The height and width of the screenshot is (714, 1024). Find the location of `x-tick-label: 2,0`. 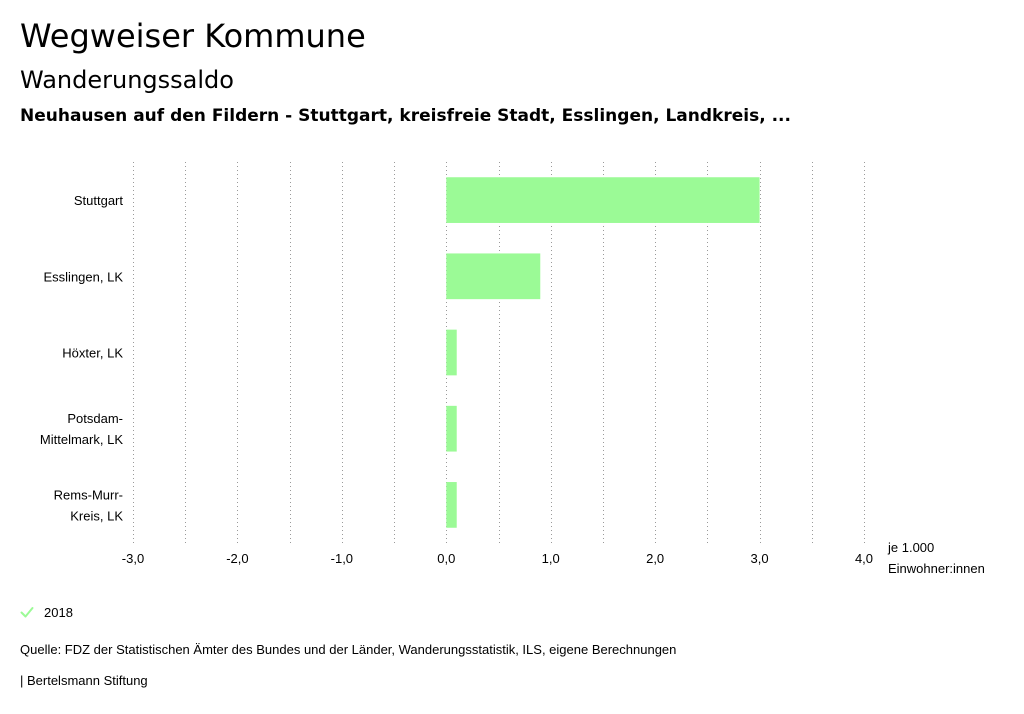

x-tick-label: 2,0 is located at coordinates (655, 558).